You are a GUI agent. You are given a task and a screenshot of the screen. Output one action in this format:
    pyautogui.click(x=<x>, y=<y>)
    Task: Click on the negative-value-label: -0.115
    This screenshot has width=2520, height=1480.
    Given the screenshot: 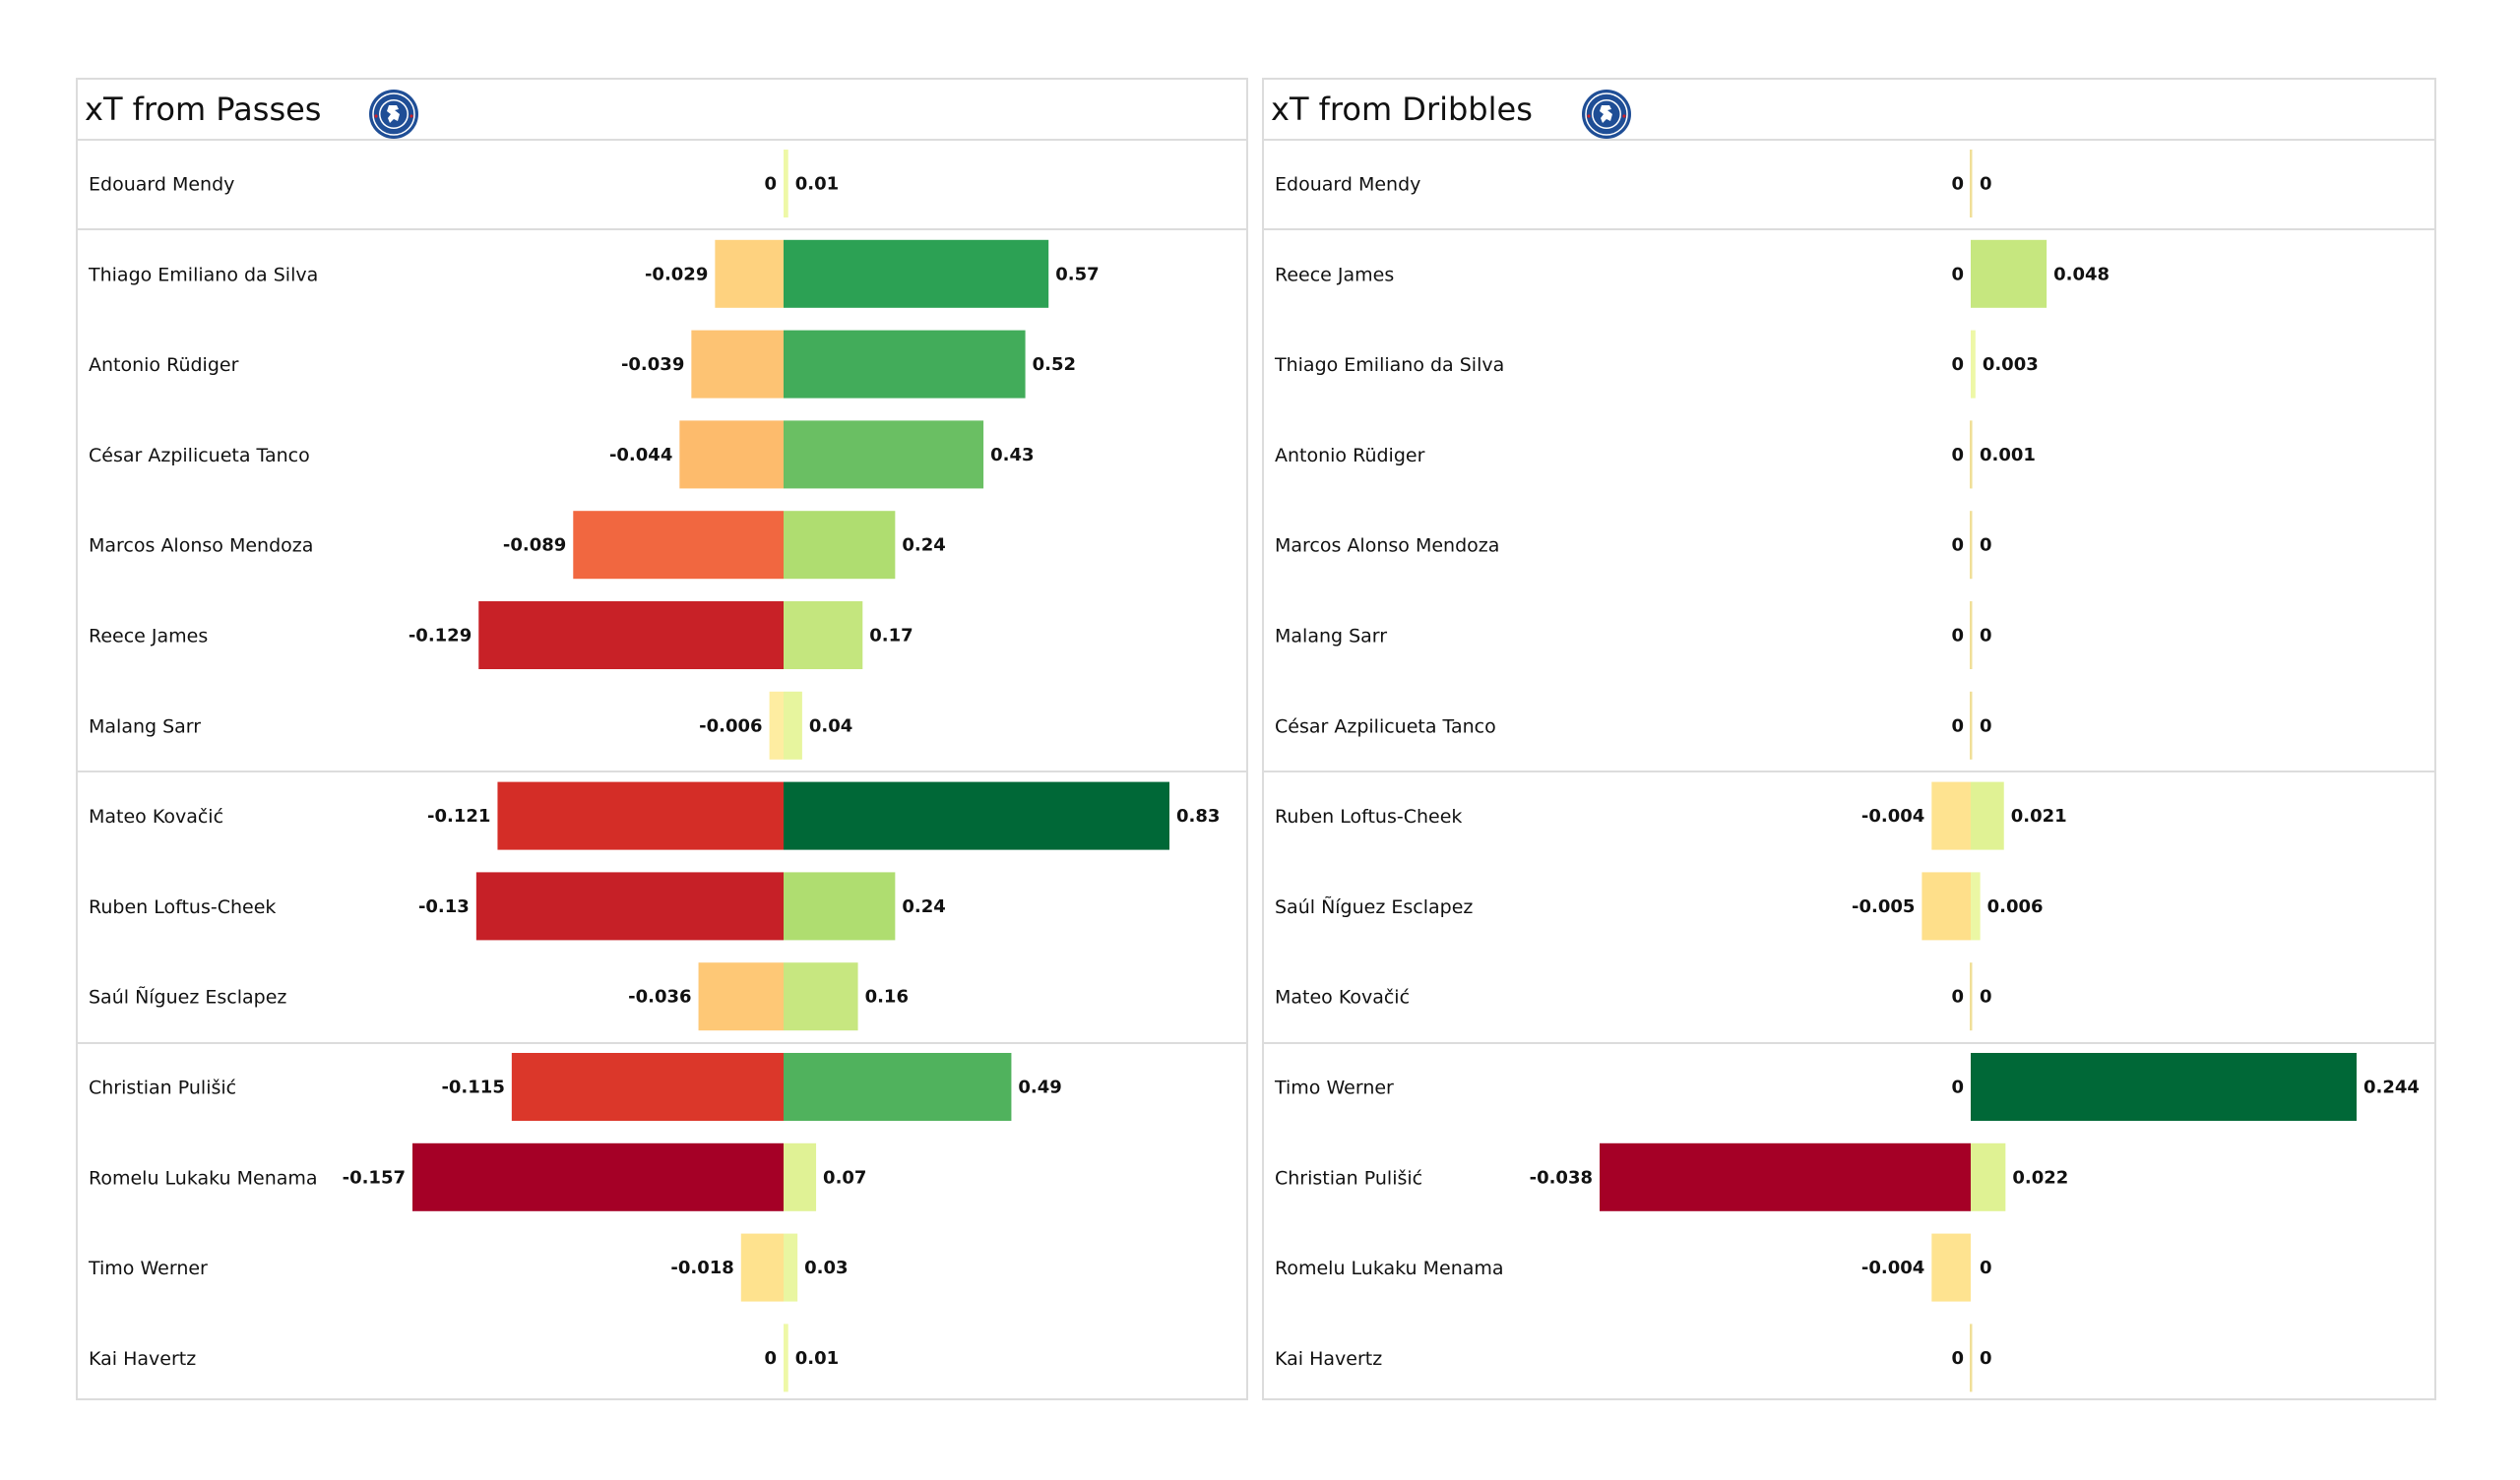 What is the action you would take?
    pyautogui.click(x=472, y=1088)
    